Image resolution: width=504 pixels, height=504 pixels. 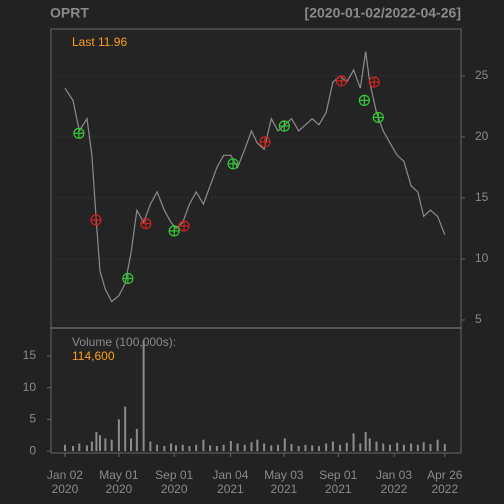 What do you see at coordinates (383, 13) in the screenshot?
I see `chart-subtitle: [2020-01-02/2022-04-26]` at bounding box center [383, 13].